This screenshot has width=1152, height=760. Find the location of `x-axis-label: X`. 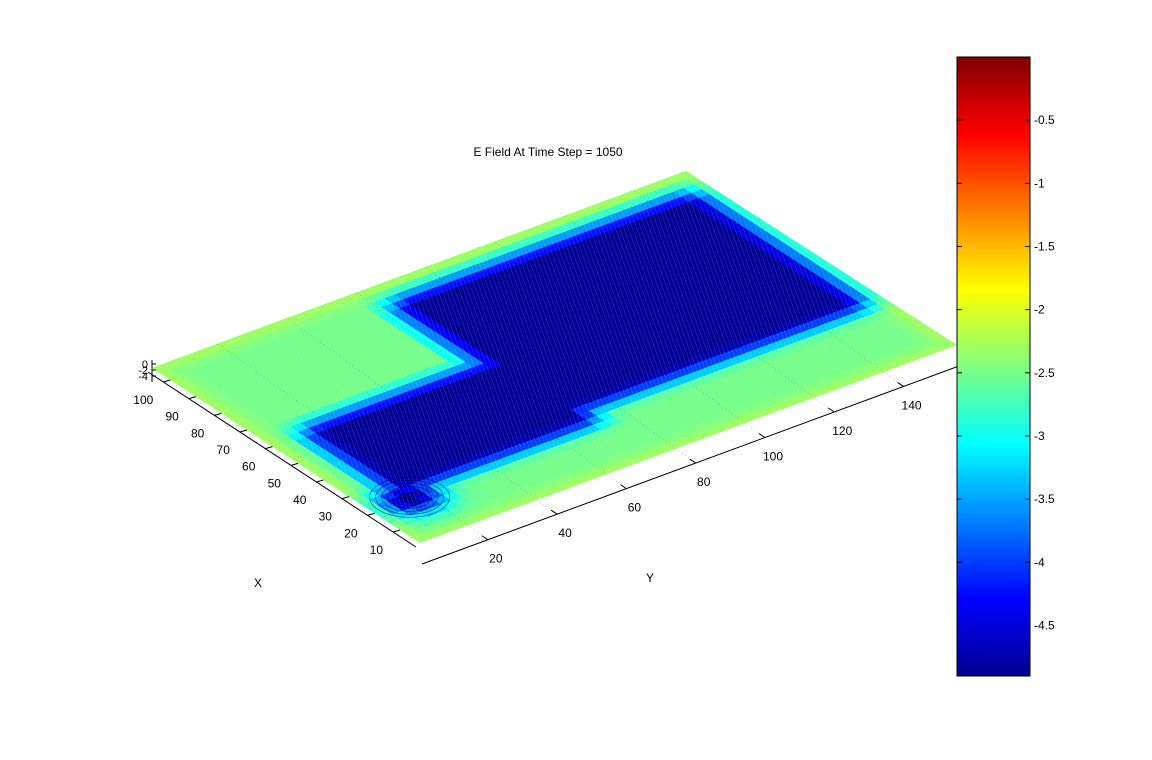

x-axis-label: X is located at coordinates (258, 583).